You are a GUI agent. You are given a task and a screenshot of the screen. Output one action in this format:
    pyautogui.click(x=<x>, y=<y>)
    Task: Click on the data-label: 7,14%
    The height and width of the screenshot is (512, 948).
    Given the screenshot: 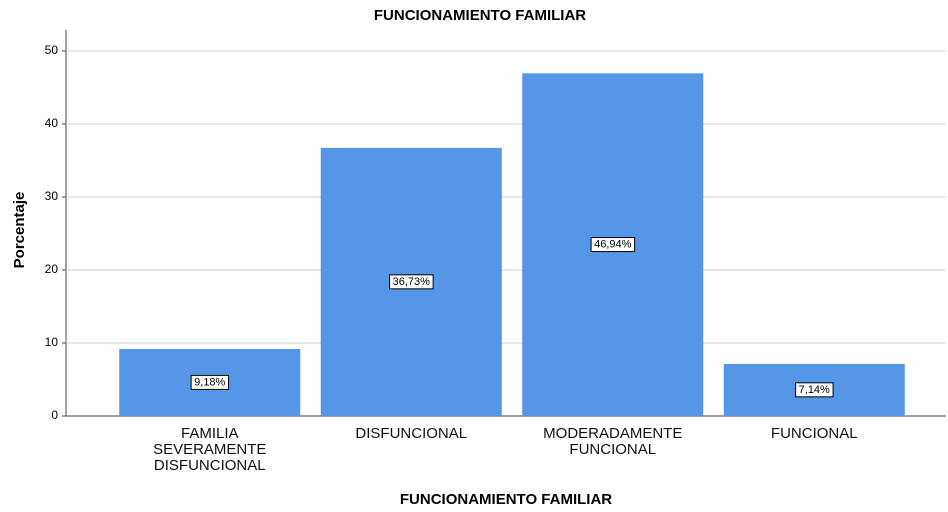 What is the action you would take?
    pyautogui.click(x=814, y=390)
    